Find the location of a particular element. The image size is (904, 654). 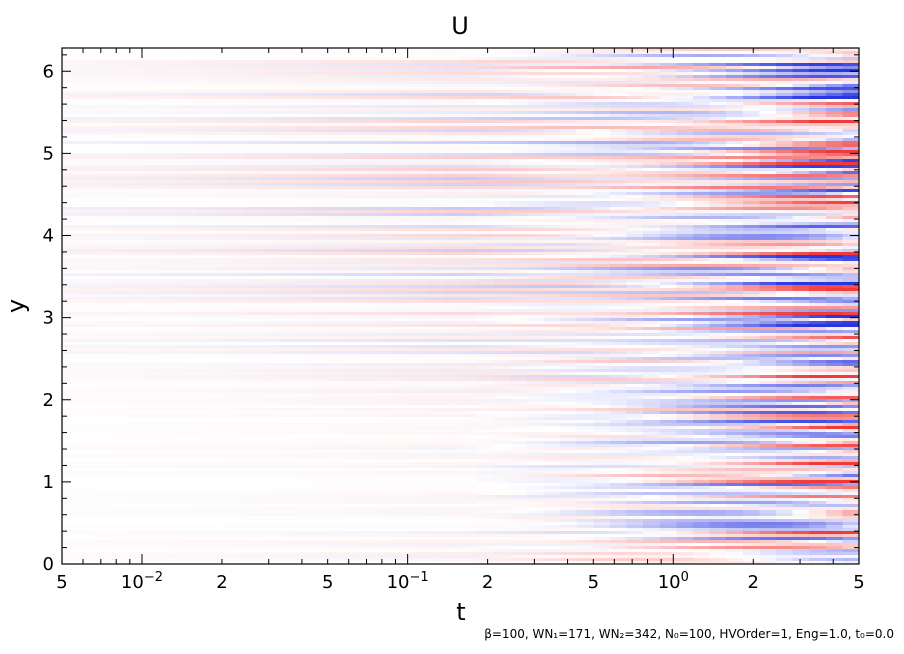

y-tick-label: 2 is located at coordinates (48, 400).